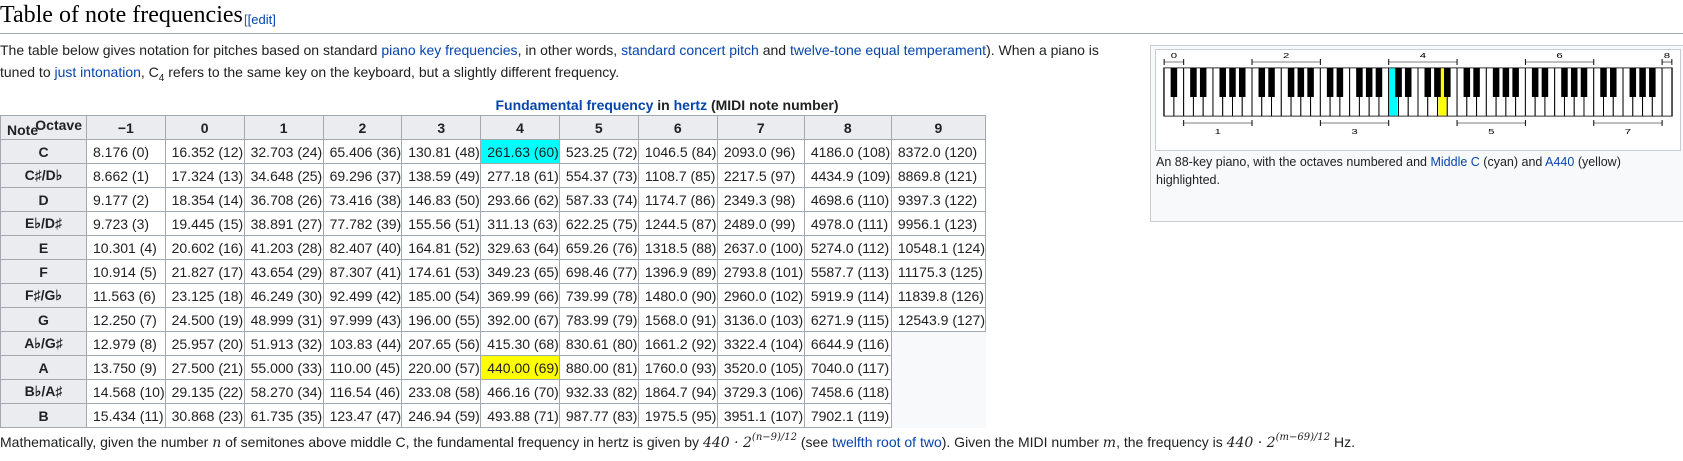 The width and height of the screenshot is (1683, 461). I want to click on link-middle-c: Middle C, so click(1455, 162).